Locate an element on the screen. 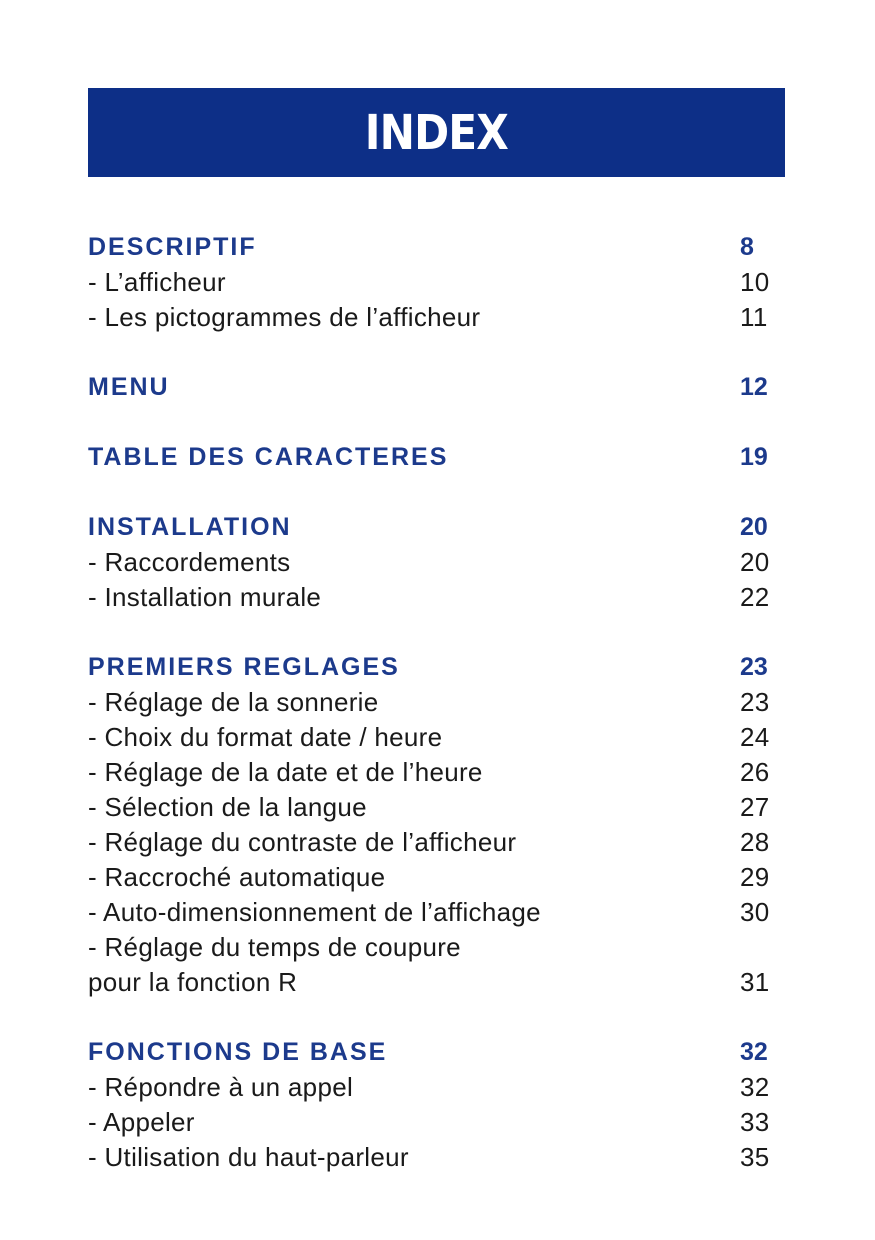 Image resolution: width=875 pixels, height=1240 pixels. index-banner: INDEX is located at coordinates (436, 132).